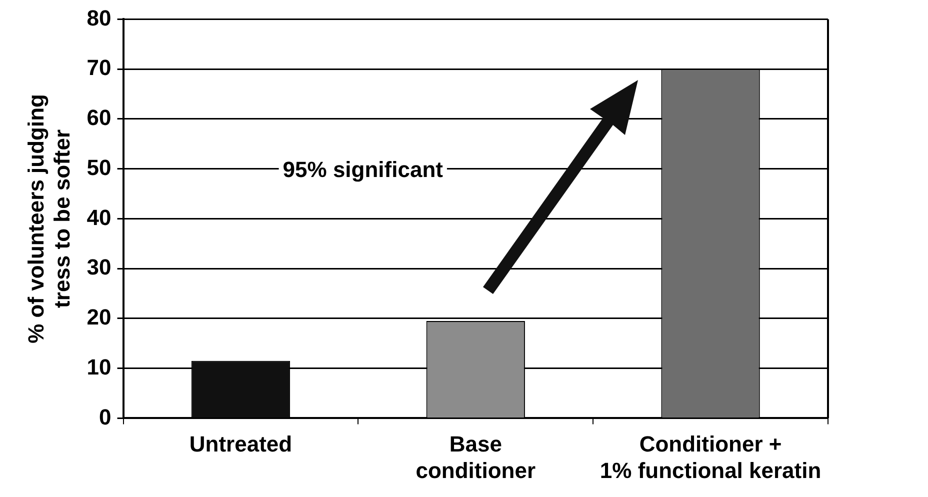 The height and width of the screenshot is (497, 928). What do you see at coordinates (99, 17) in the screenshot?
I see `y-tick-label: 80` at bounding box center [99, 17].